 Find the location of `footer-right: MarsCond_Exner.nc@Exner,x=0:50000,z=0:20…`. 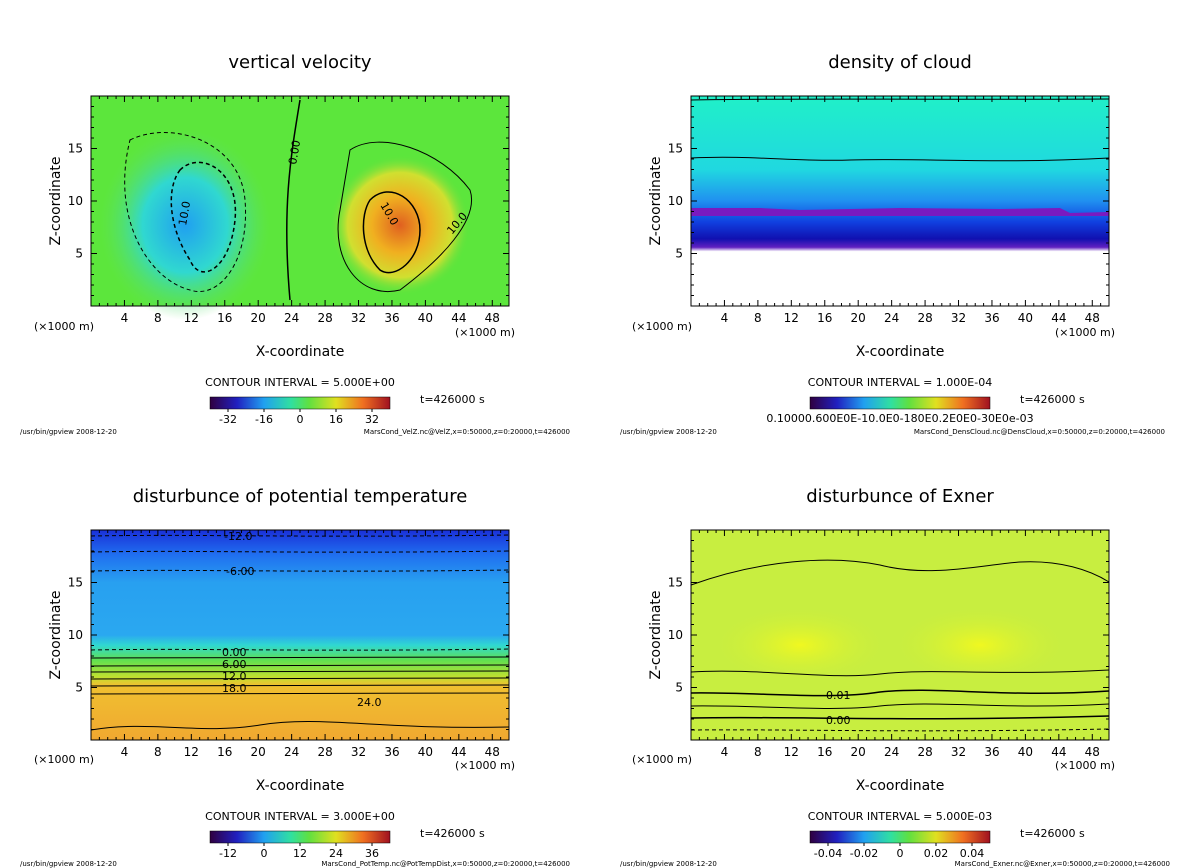

footer-right: MarsCond_Exner.nc@Exner,x=0:50000,z=0:20… is located at coordinates (1062, 864).